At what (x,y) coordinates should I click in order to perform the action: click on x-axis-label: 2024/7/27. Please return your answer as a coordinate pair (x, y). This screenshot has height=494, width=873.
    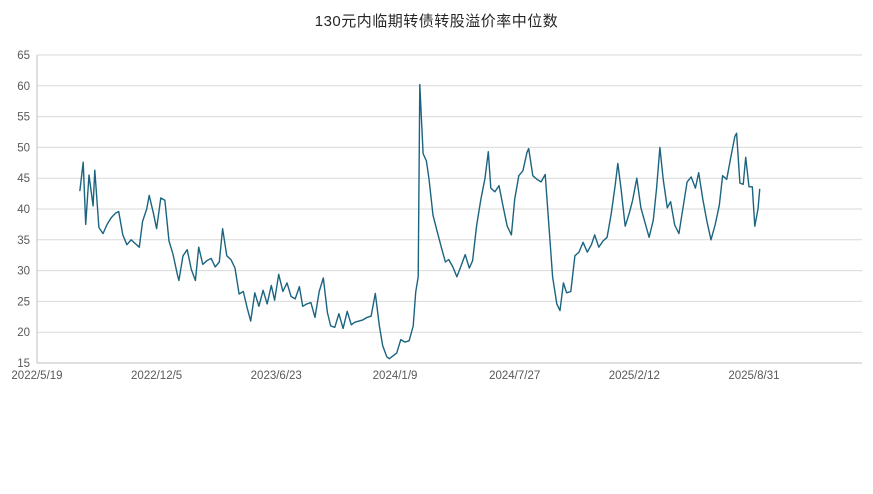
    Looking at the image, I should click on (514, 376).